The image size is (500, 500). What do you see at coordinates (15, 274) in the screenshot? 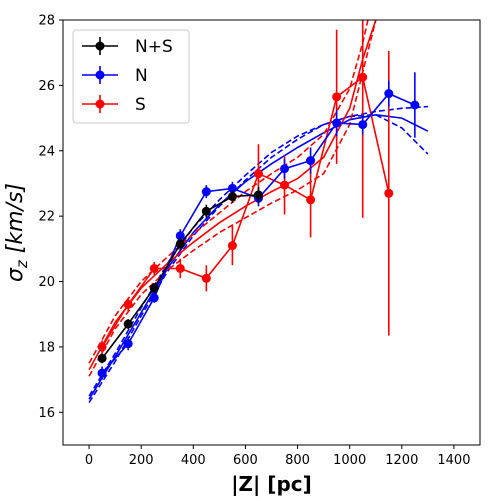
I see `y-axis-symbol: σ` at bounding box center [15, 274].